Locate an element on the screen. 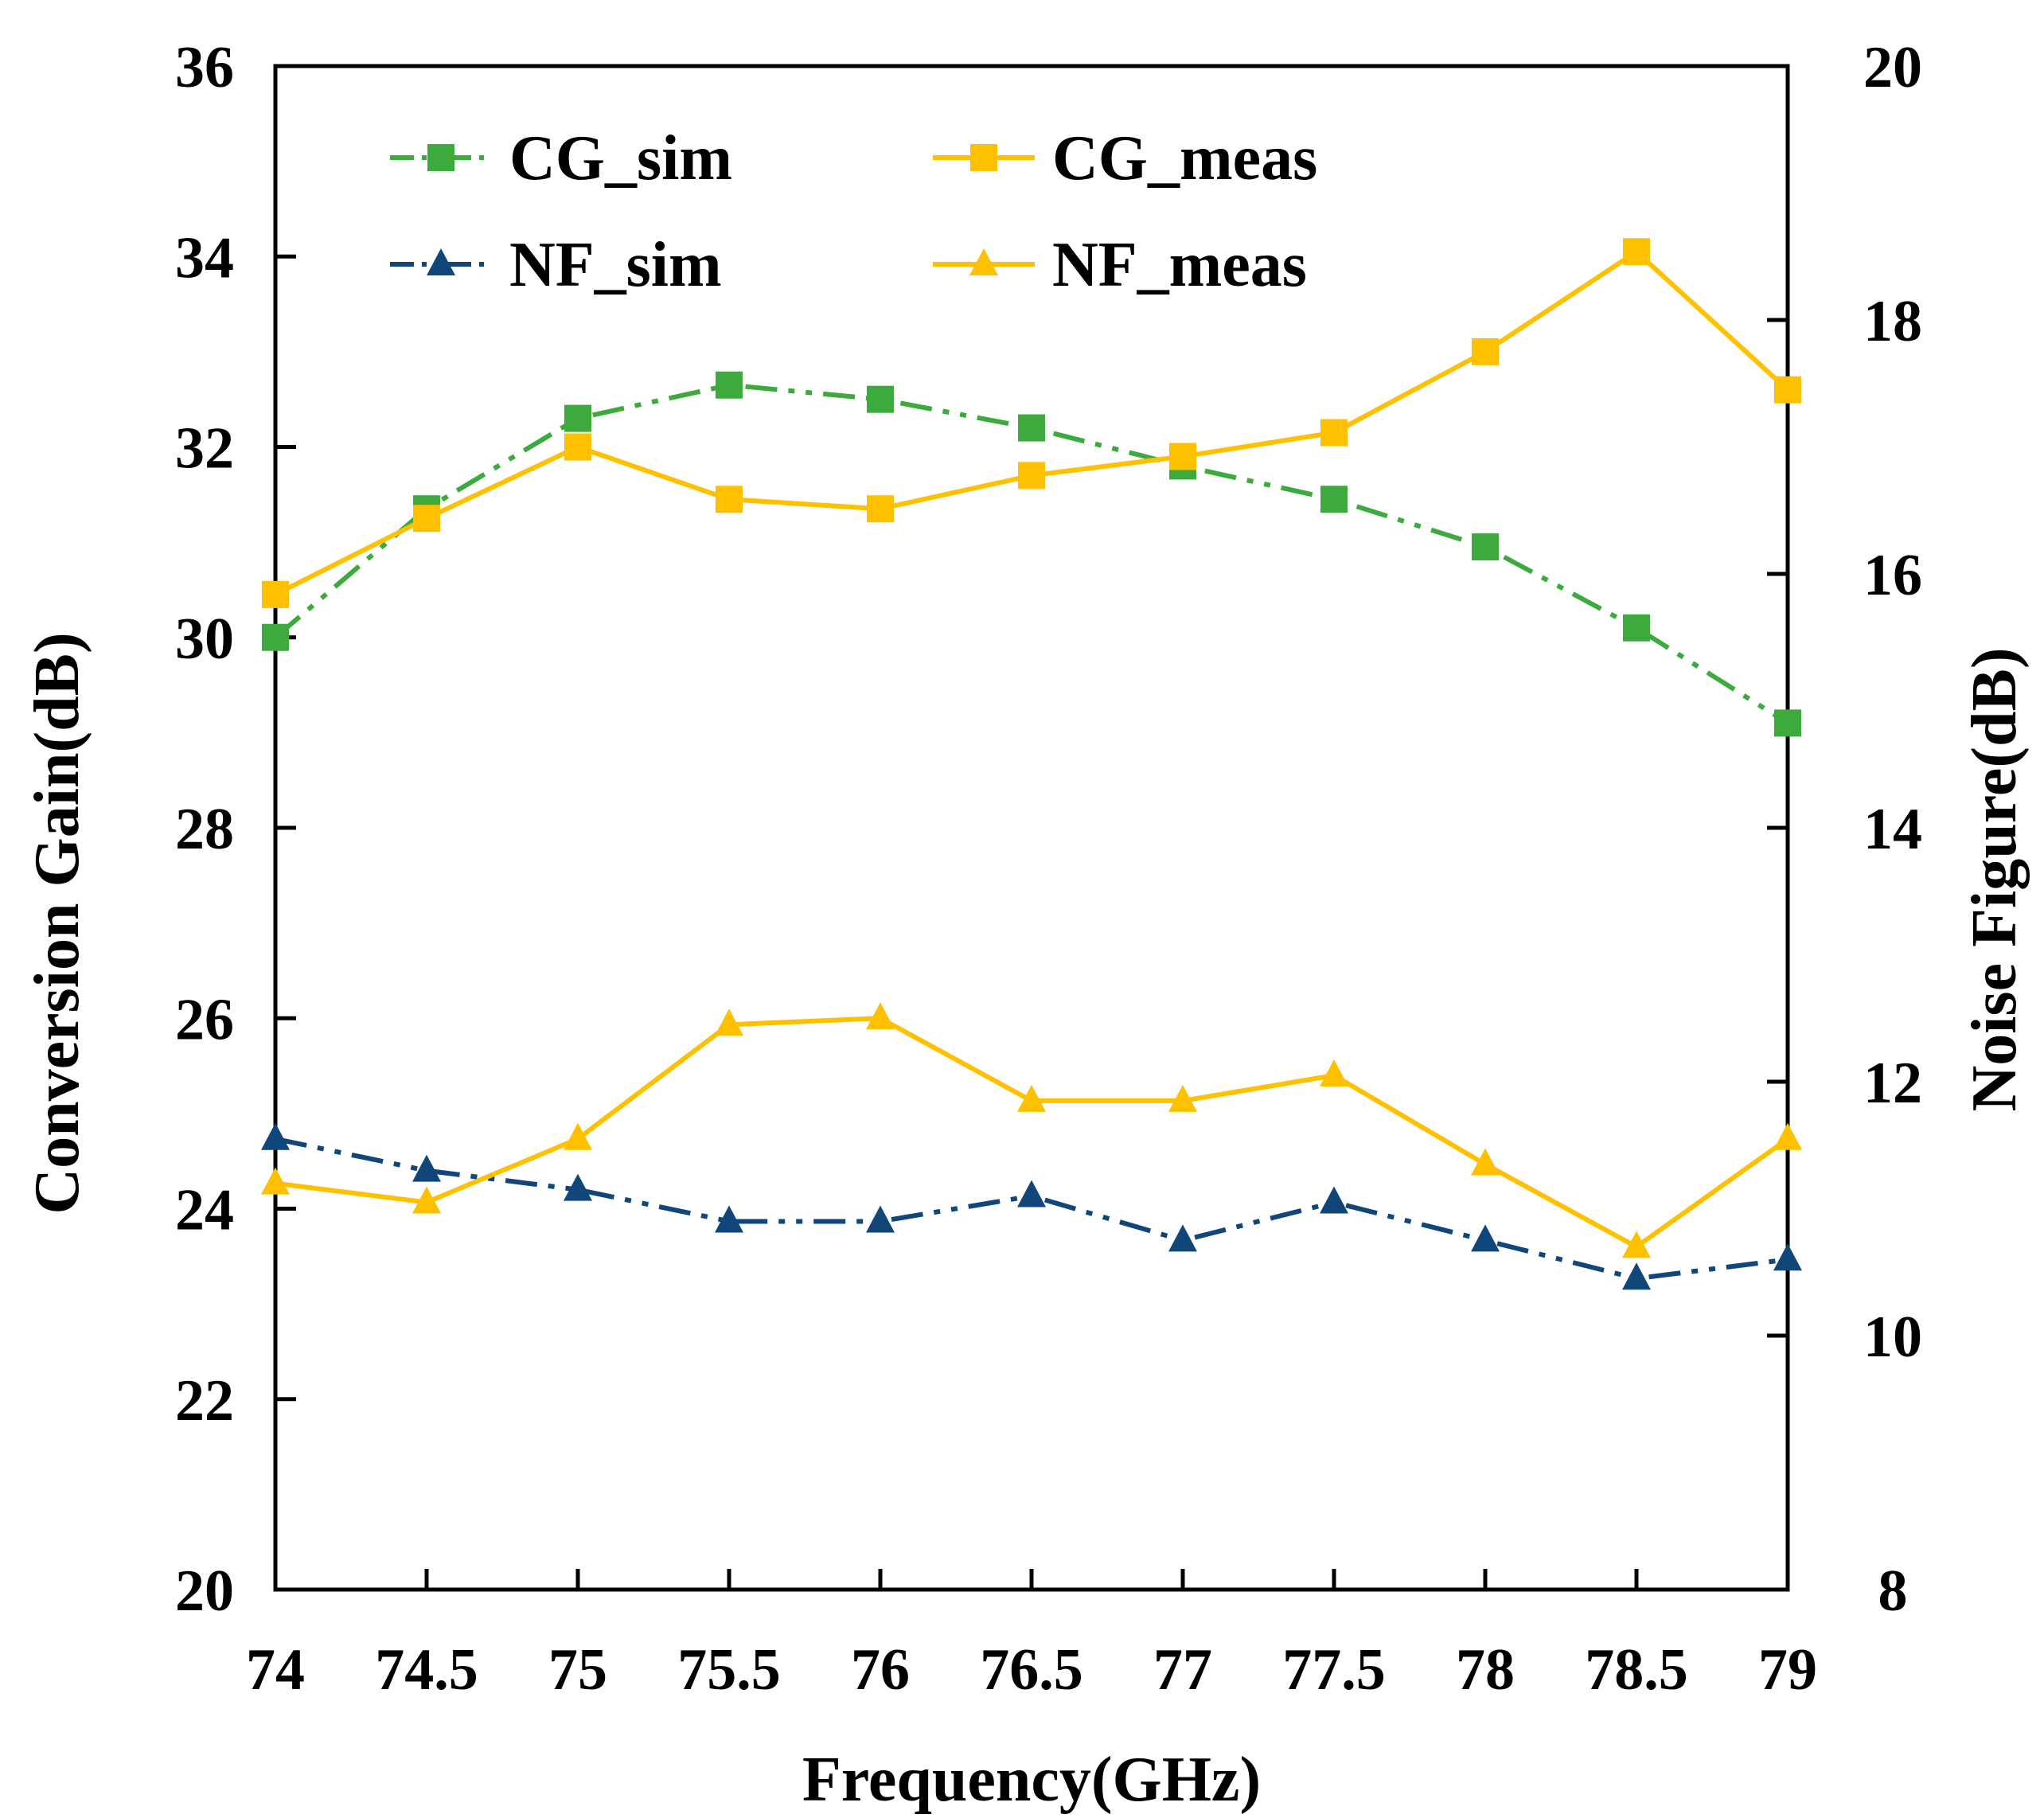 Image resolution: width=2044 pixels, height=1818 pixels. legend-entry-nf-meas: NF_meas is located at coordinates (1120, 265).